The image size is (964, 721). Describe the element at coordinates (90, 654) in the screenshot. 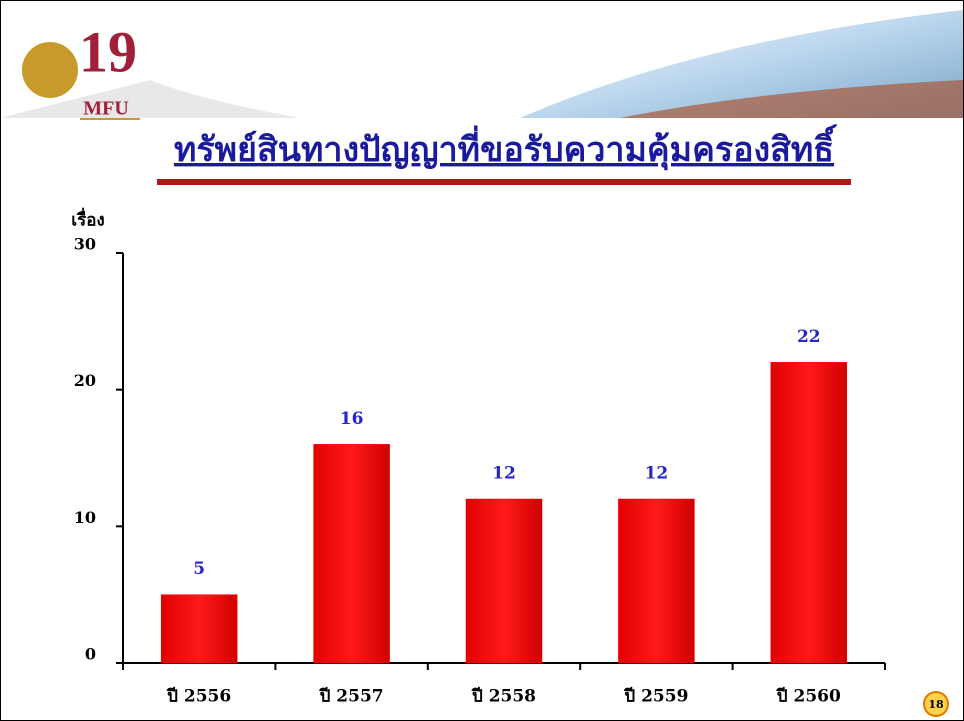

I see `y-tick-label: 0` at that location.